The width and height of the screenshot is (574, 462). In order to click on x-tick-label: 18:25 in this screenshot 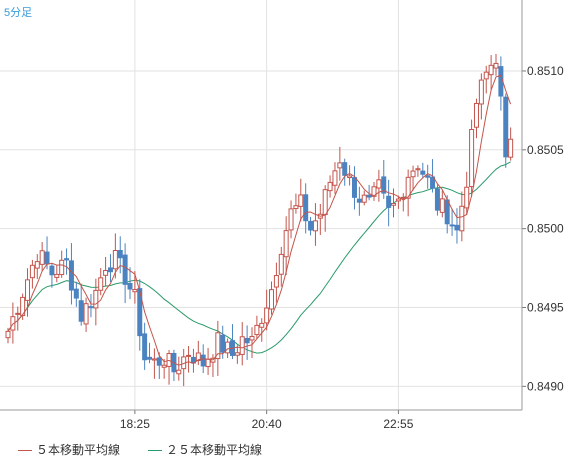, I will do `click(135, 424)`.